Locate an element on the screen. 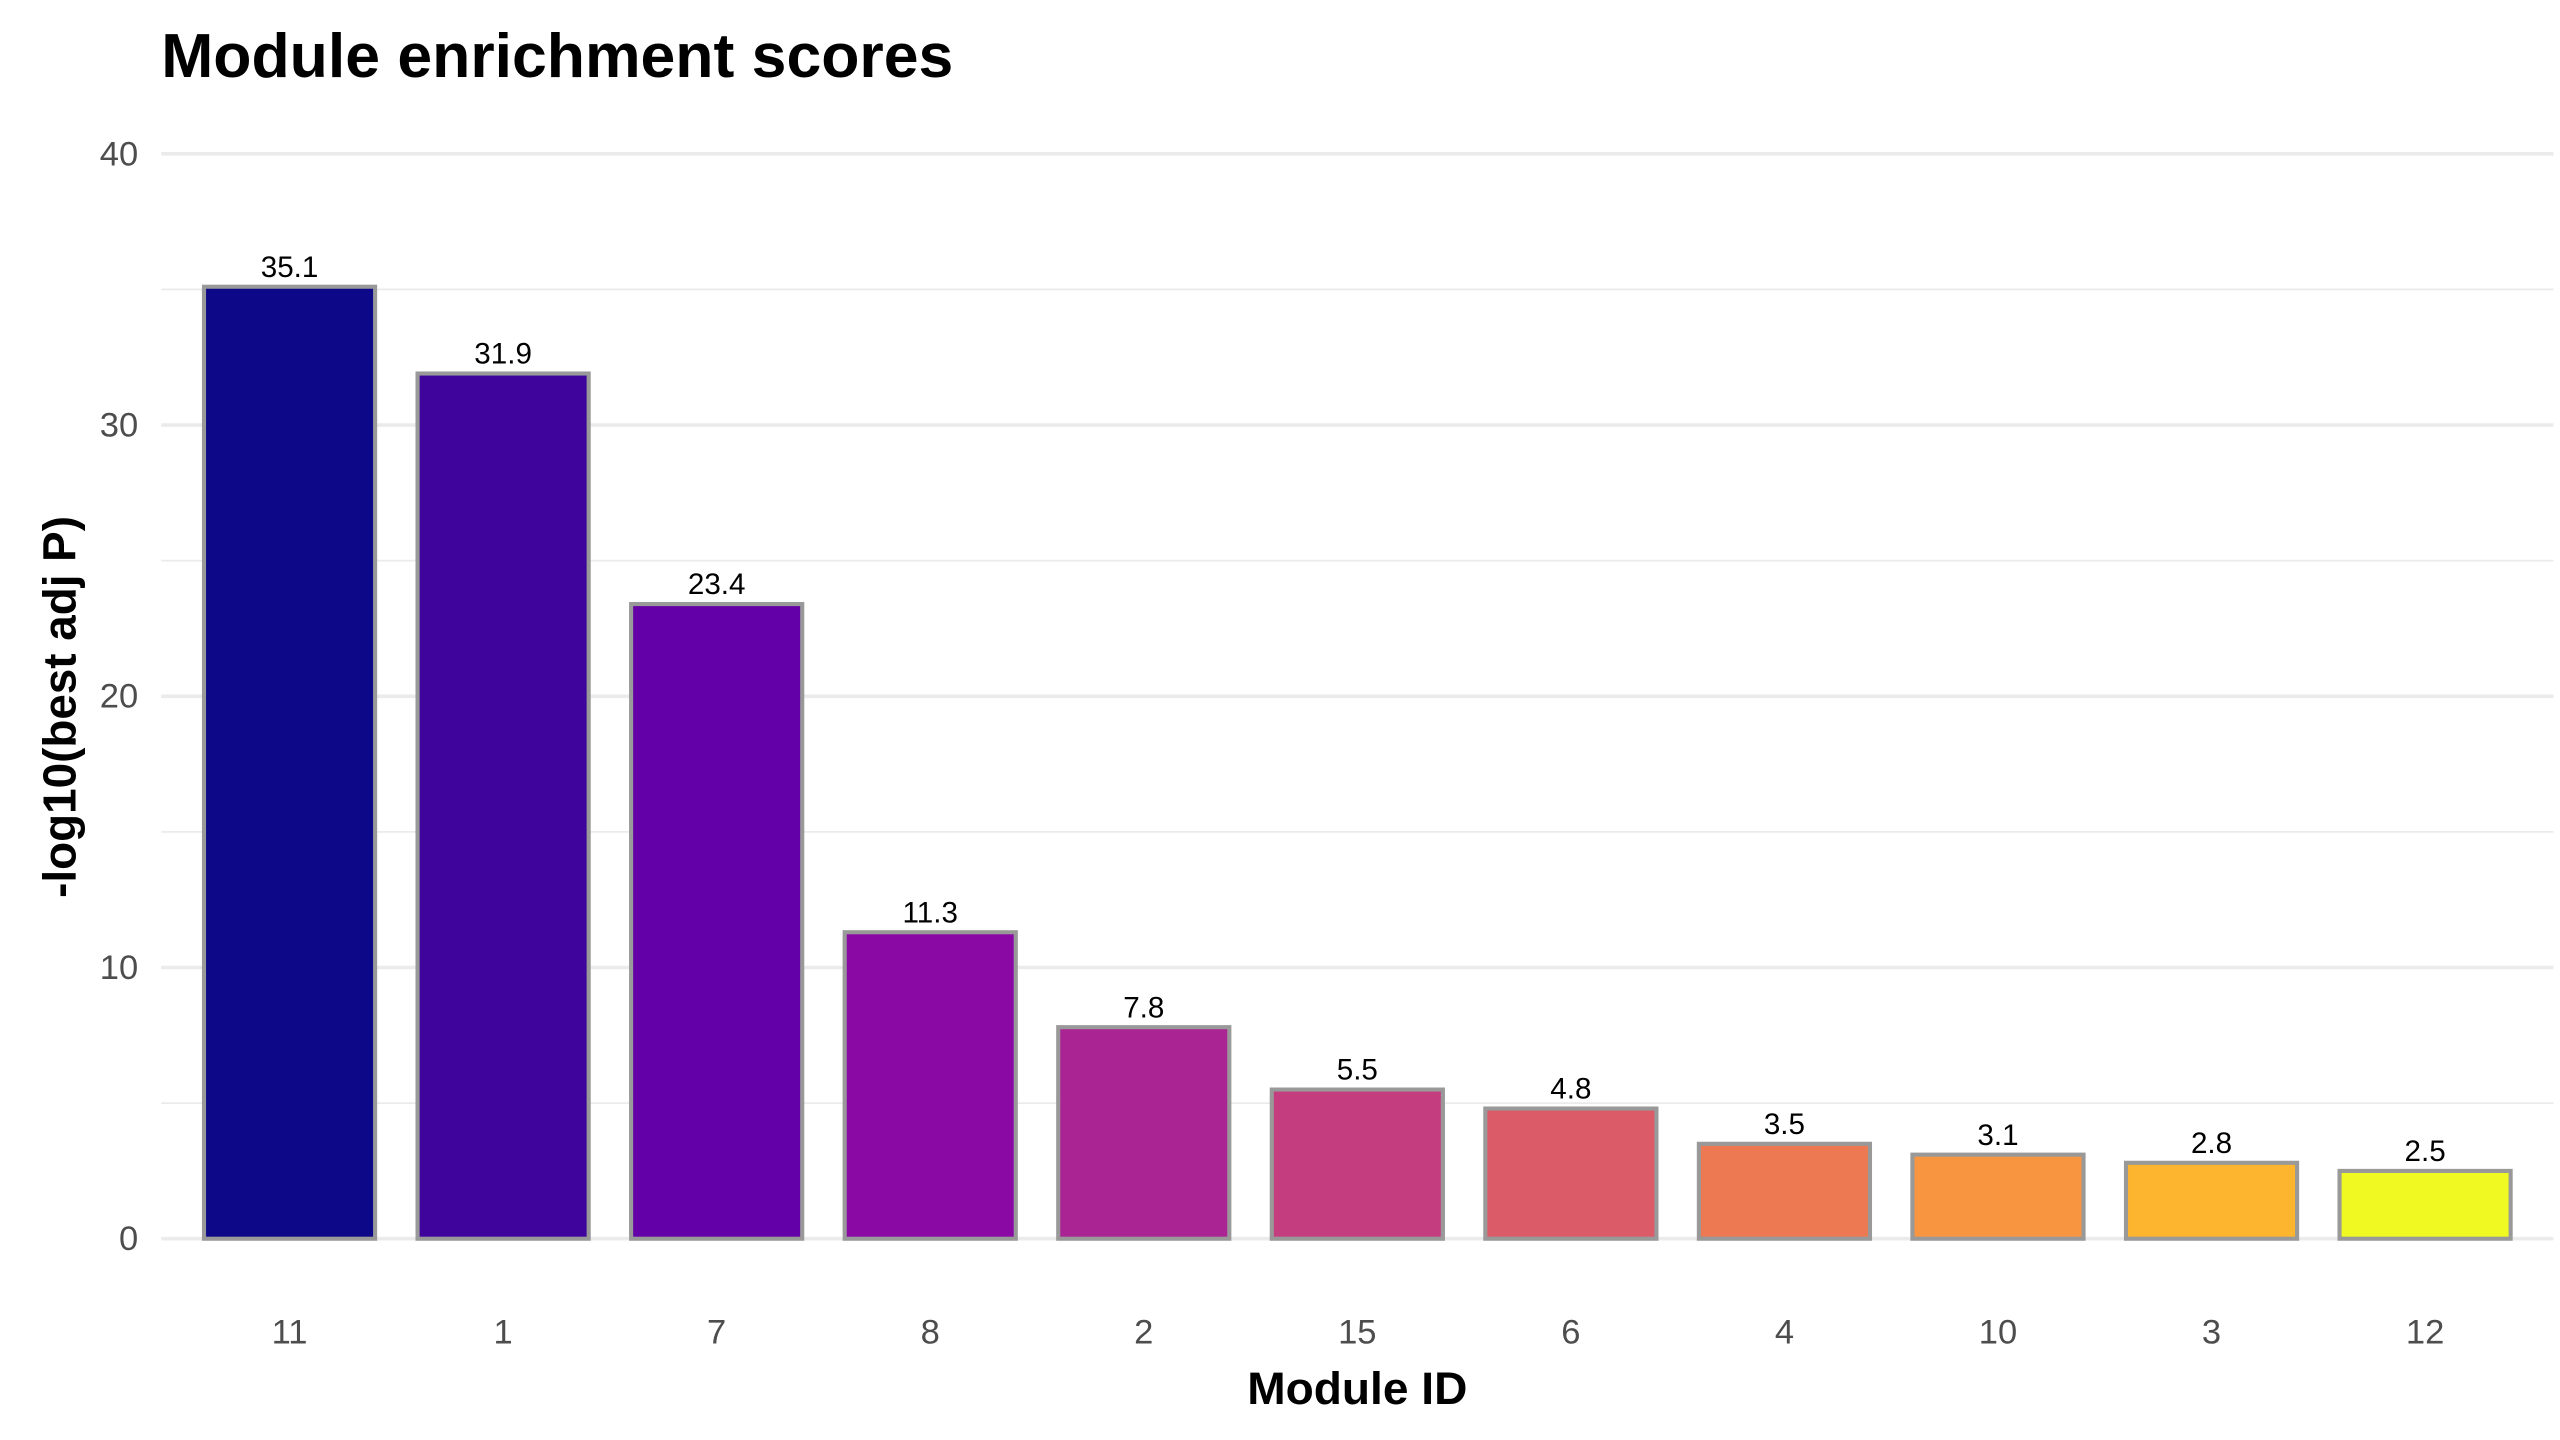  x-tick-label: 8 is located at coordinates (930, 1333).